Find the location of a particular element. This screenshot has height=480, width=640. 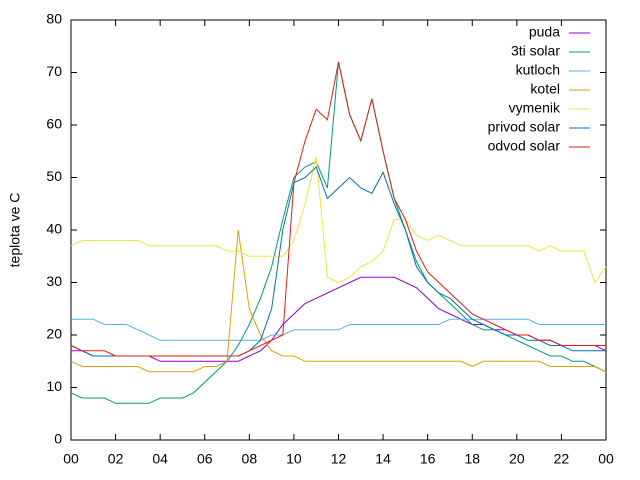

y-tick-label: 60 is located at coordinates (54, 124).